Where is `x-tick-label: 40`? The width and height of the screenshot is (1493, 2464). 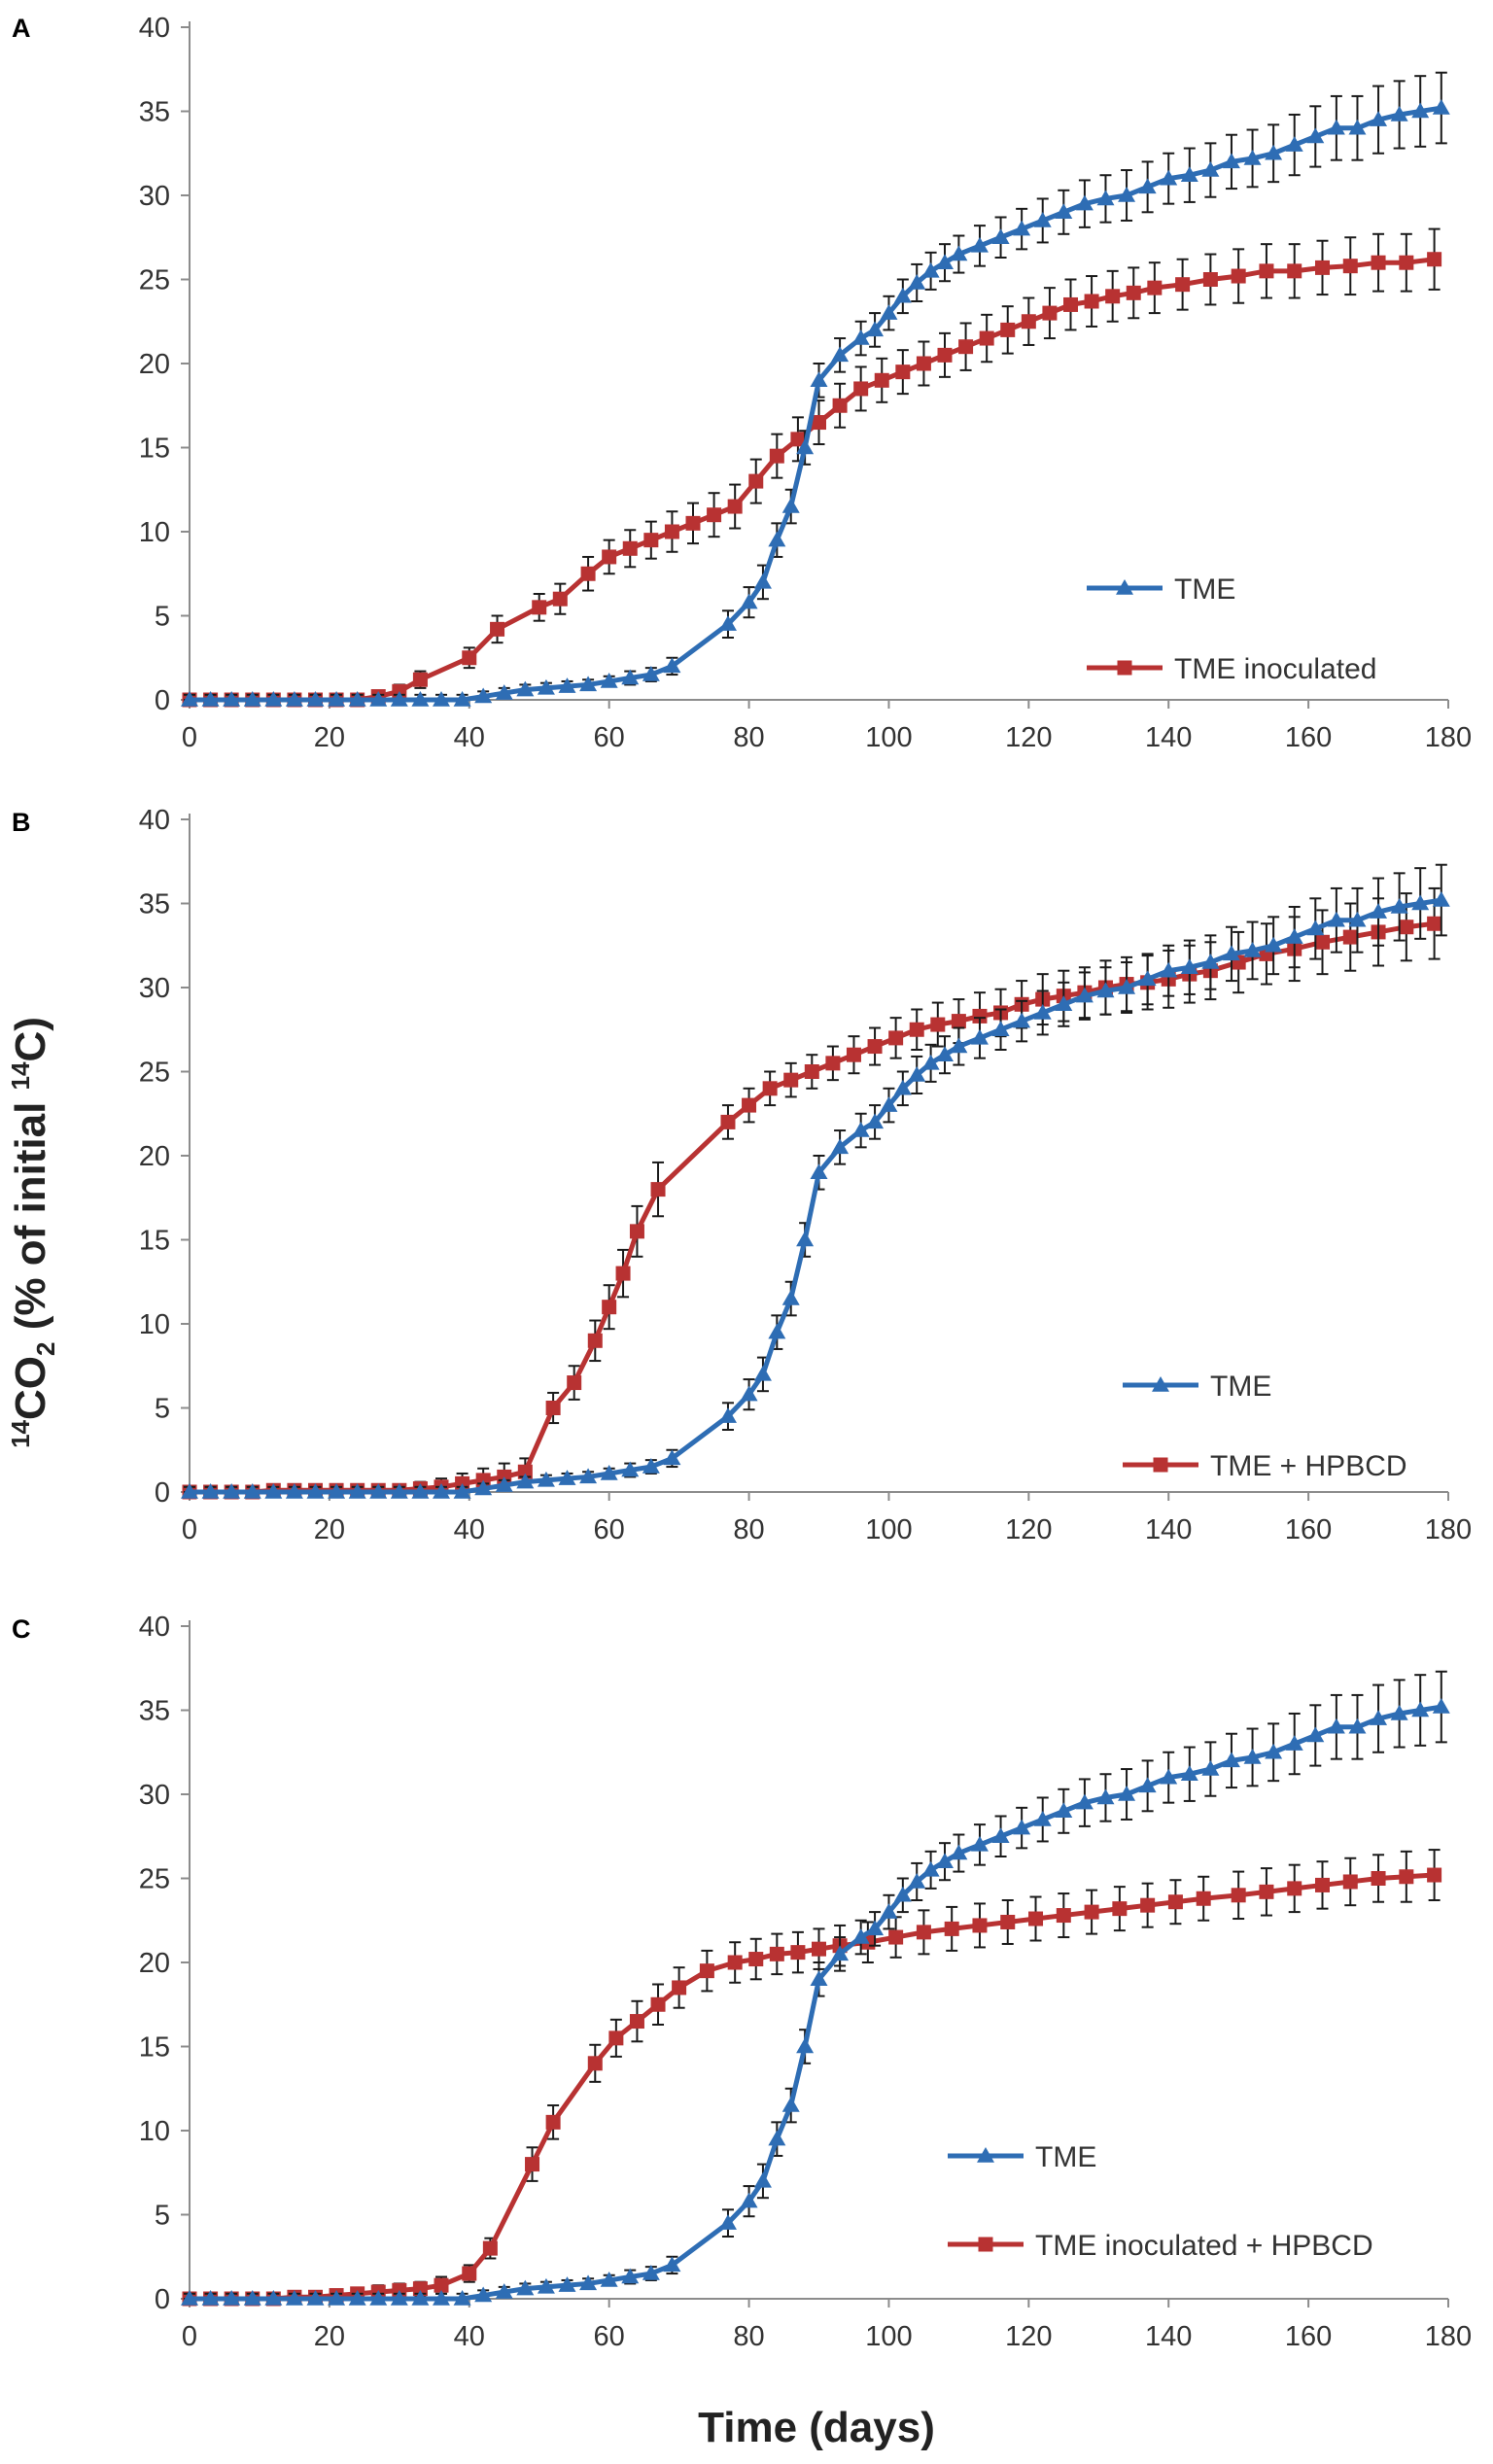 x-tick-label: 40 is located at coordinates (469, 1529).